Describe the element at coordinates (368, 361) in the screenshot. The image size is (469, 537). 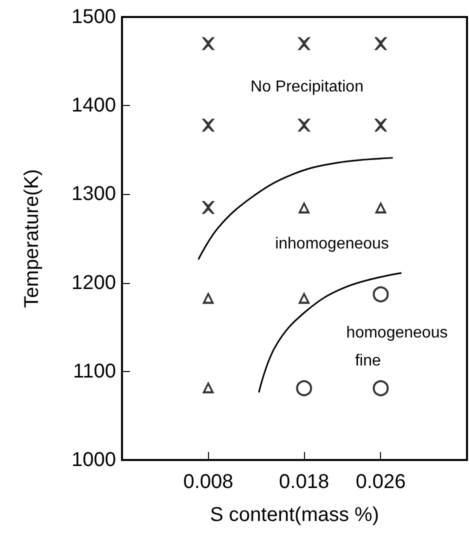
I see `annotation: fine` at that location.